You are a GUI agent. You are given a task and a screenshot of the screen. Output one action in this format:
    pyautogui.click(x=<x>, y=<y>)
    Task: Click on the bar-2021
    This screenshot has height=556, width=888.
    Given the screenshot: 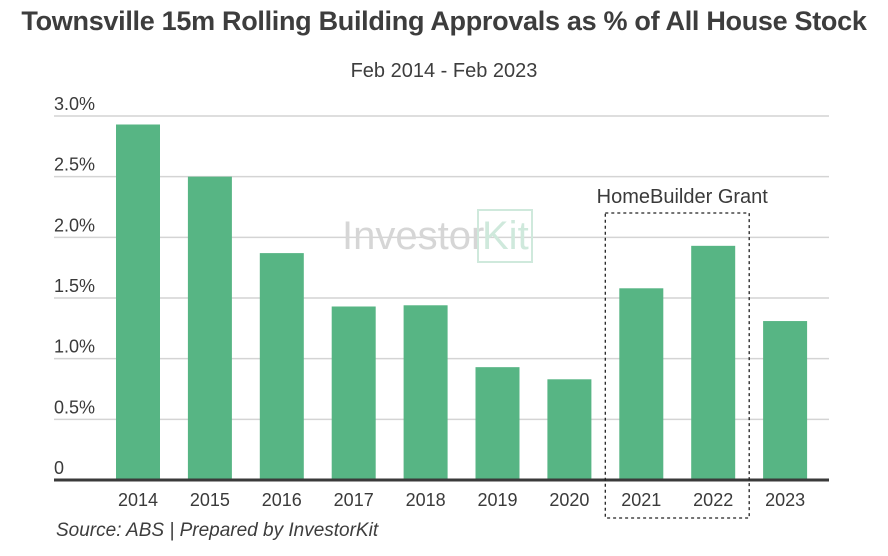 What is the action you would take?
    pyautogui.click(x=641, y=384)
    